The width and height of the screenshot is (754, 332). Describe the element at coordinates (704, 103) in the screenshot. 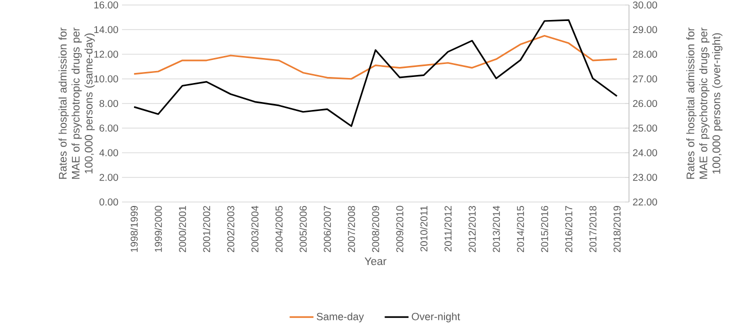

I see `y2-axis-title: Rates of hospital admission for MAE of psychotropic drugs per 100,000 persons (over-night)` at that location.